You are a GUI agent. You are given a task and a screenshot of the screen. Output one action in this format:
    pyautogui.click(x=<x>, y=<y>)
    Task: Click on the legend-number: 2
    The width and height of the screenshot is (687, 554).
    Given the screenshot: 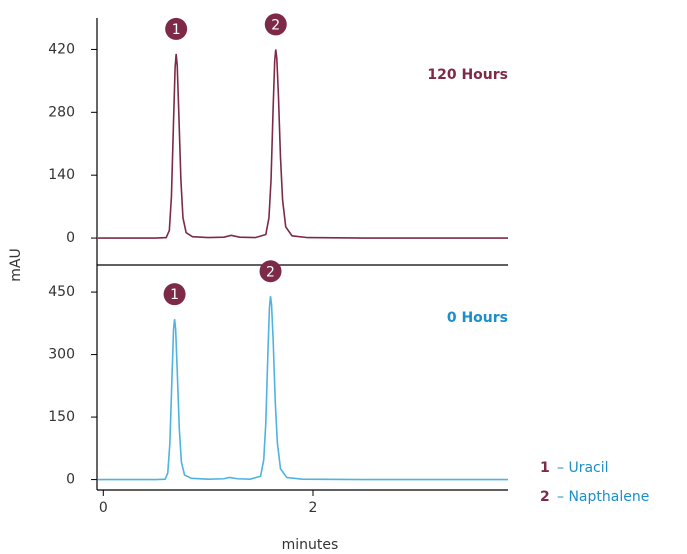 What is the action you would take?
    pyautogui.click(x=545, y=497)
    